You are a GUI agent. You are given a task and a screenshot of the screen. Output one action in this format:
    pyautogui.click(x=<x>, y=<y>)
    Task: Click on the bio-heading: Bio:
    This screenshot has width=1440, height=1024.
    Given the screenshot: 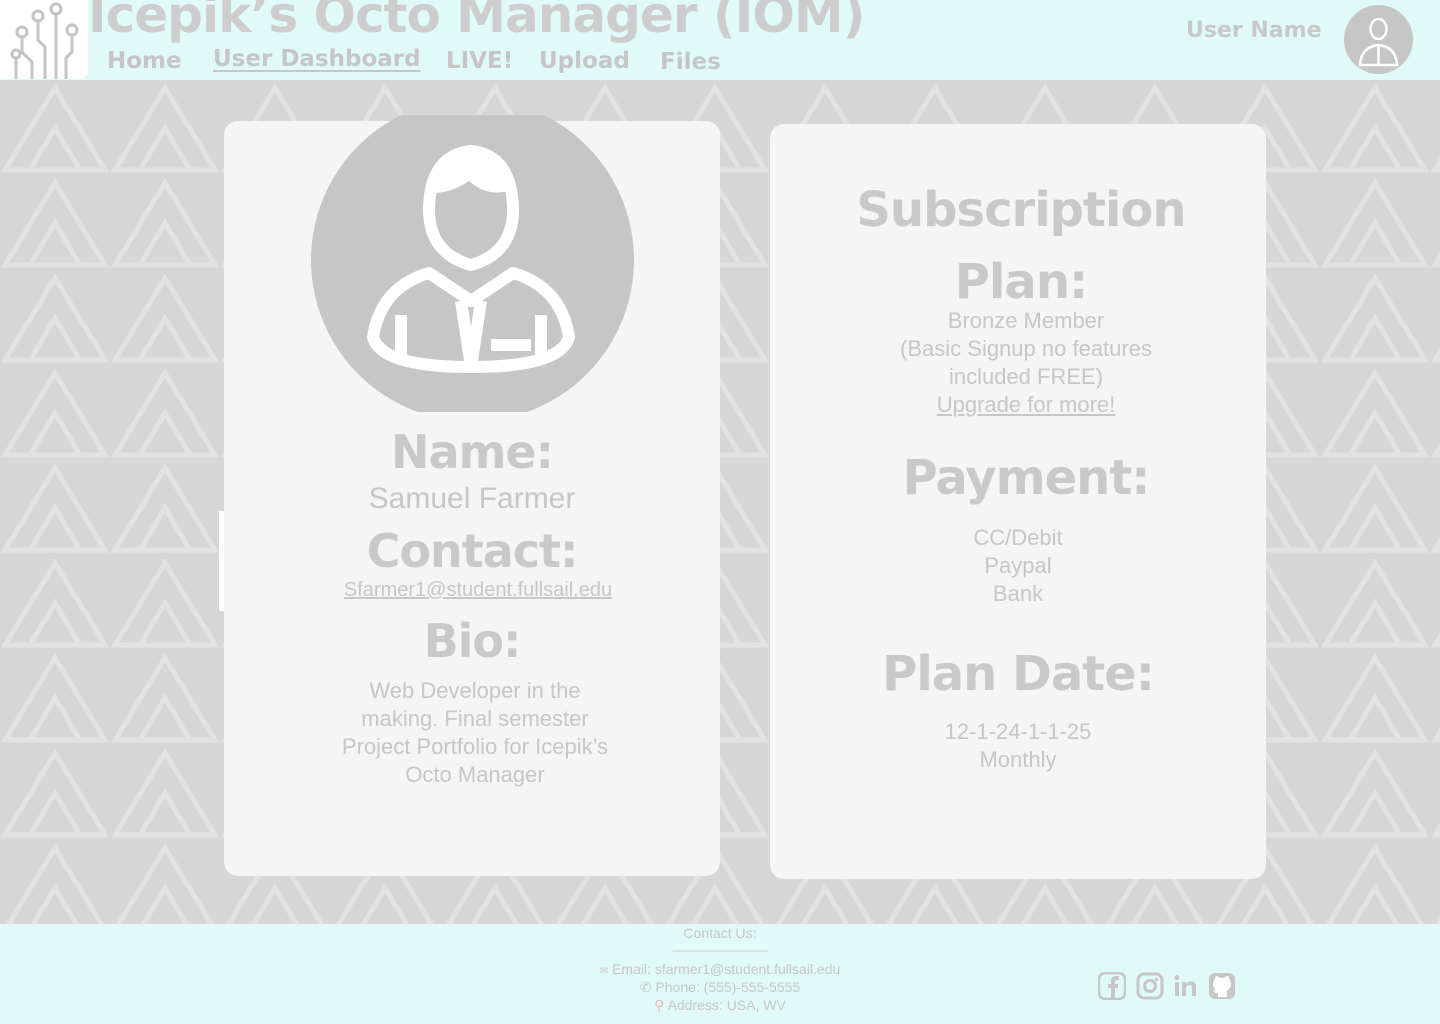 What is the action you would take?
    pyautogui.click(x=472, y=641)
    